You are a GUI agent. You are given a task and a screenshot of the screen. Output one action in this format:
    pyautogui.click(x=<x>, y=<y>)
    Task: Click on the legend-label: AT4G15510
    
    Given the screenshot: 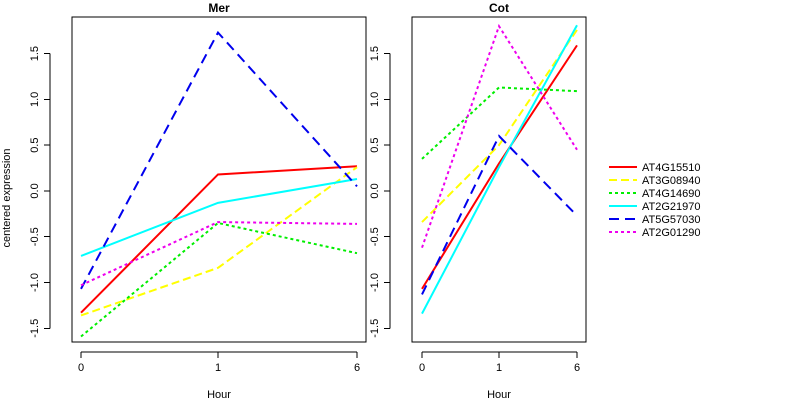 What is the action you would take?
    pyautogui.click(x=671, y=168)
    